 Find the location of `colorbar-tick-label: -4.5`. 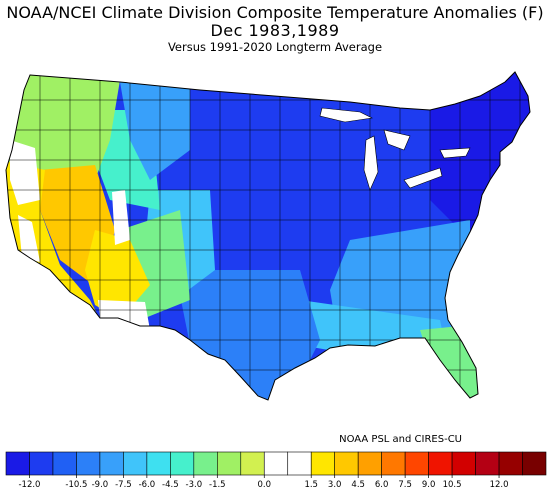

colorbar-tick-label: -4.5 is located at coordinates (170, 485).